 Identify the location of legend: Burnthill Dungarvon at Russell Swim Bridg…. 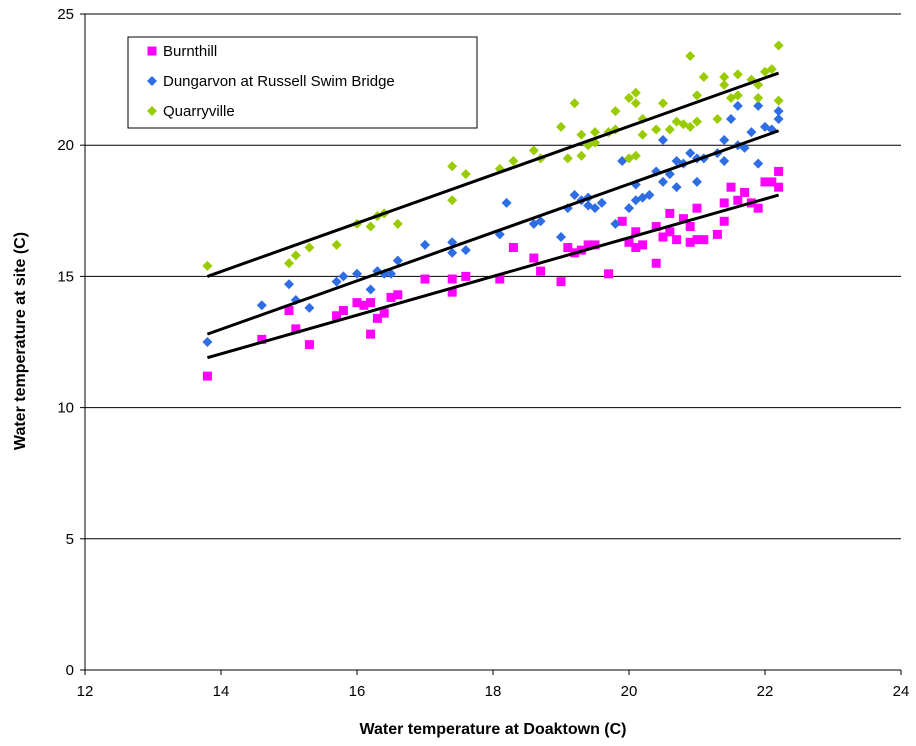
(302, 82).